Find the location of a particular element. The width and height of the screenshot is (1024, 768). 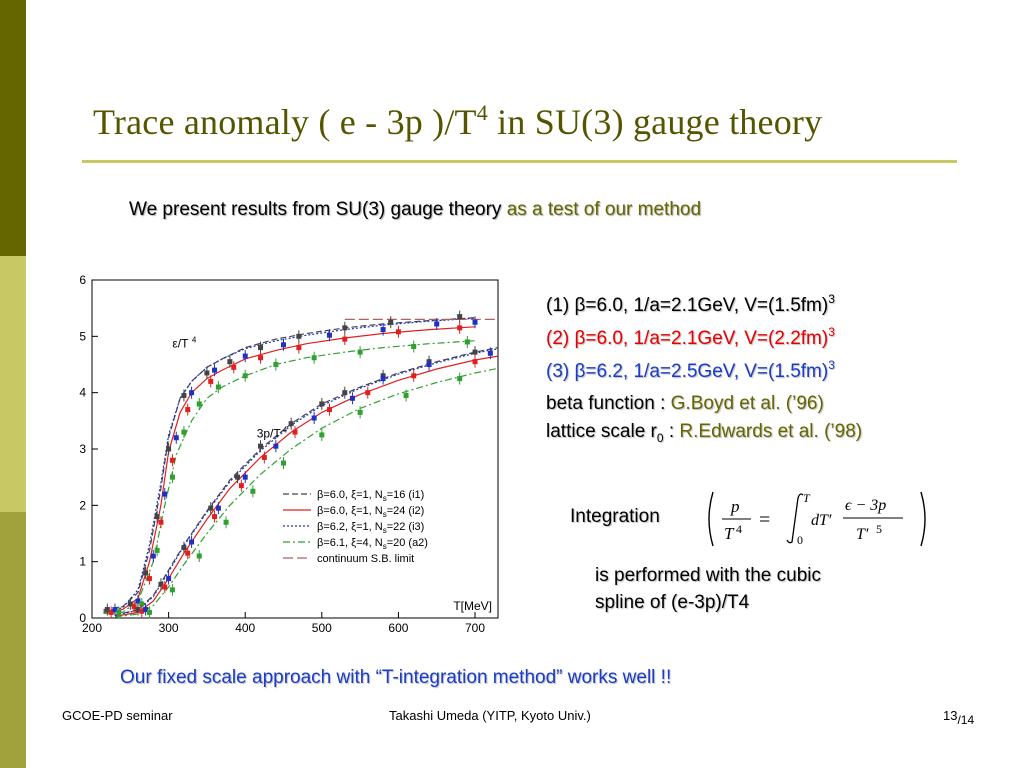

side-bar-segment-middle is located at coordinates (13, 384).